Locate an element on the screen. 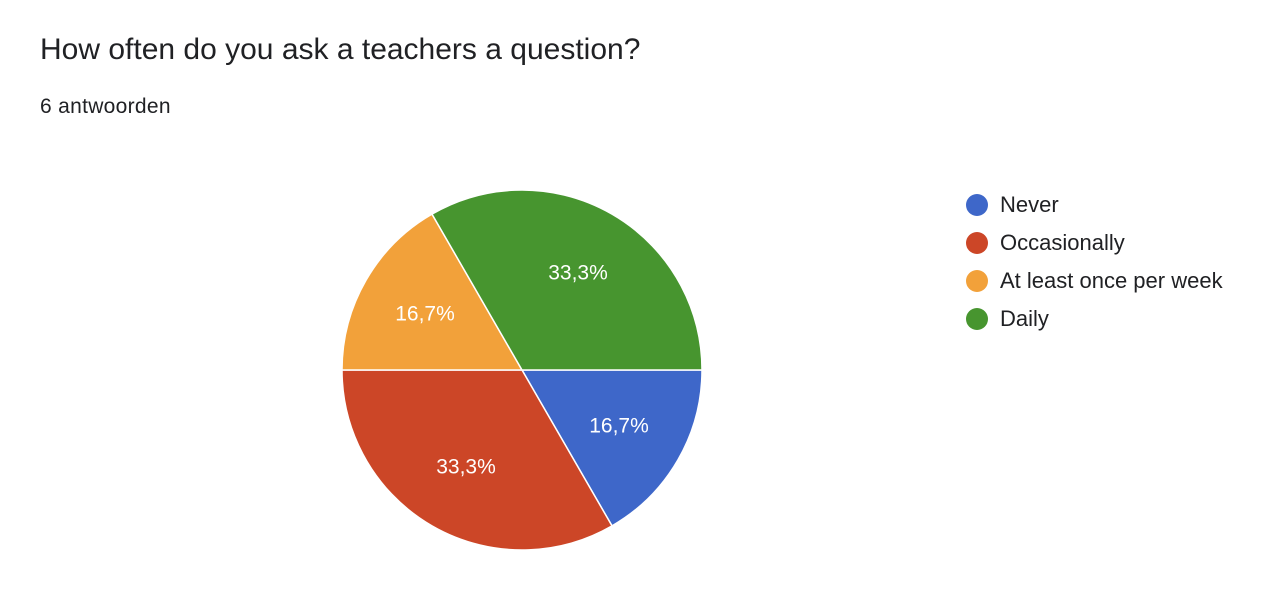 Image resolution: width=1276 pixels, height=616 pixels. slice-label-never: 16,7% is located at coordinates (619, 426).